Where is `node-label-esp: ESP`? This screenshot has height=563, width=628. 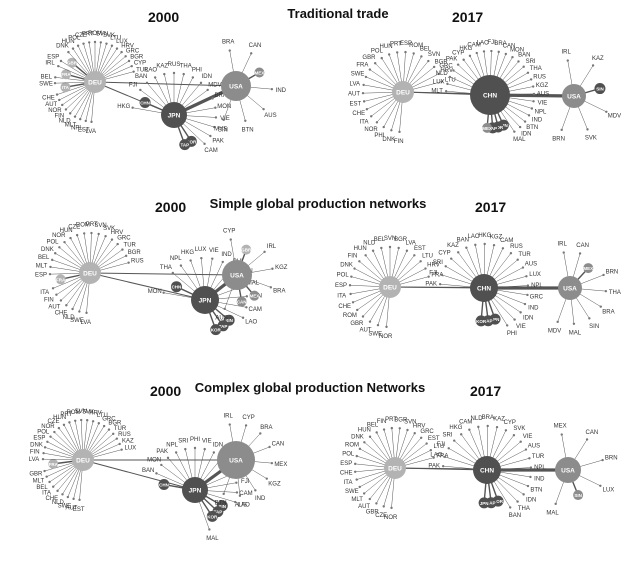
node-label-esp: ESP is located at coordinates (406, 44).